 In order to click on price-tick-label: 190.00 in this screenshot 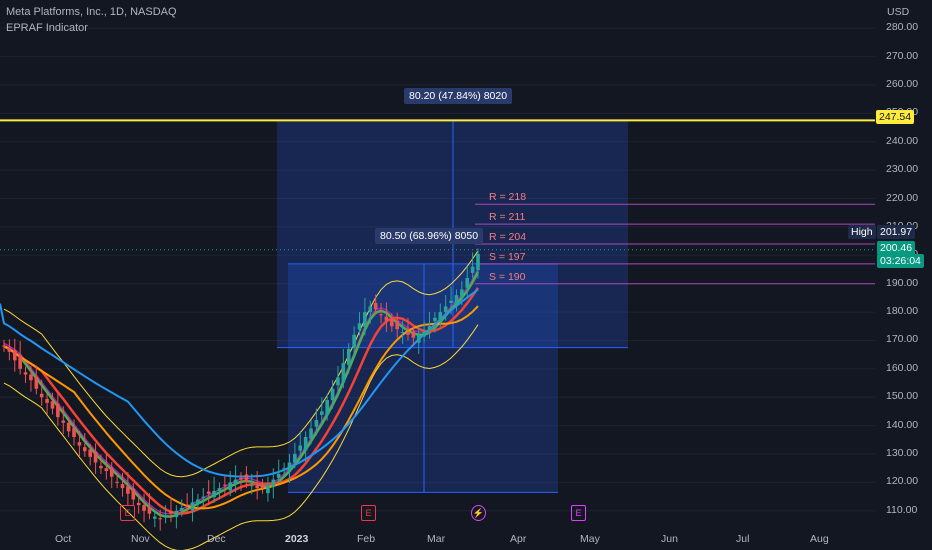, I will do `click(902, 282)`.